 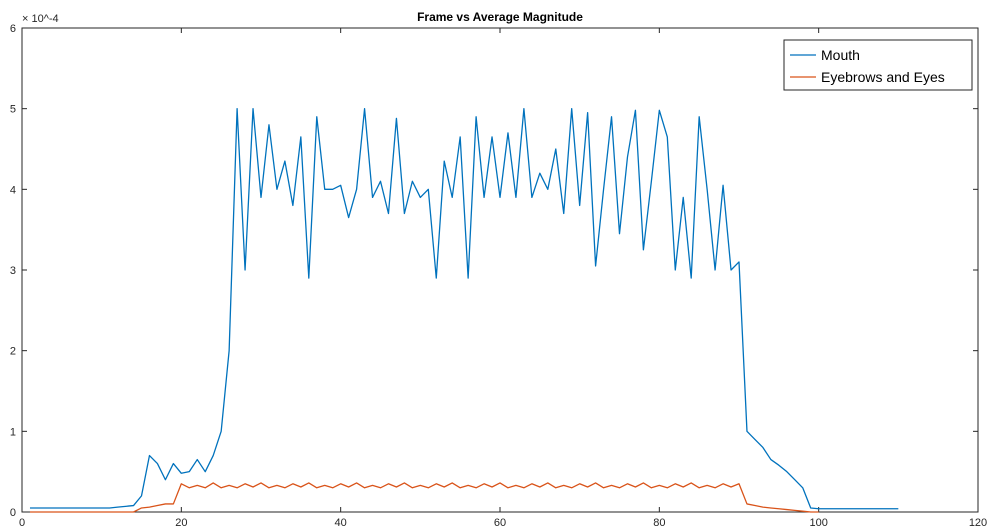 I want to click on x-tick-label: 60, so click(x=500, y=523).